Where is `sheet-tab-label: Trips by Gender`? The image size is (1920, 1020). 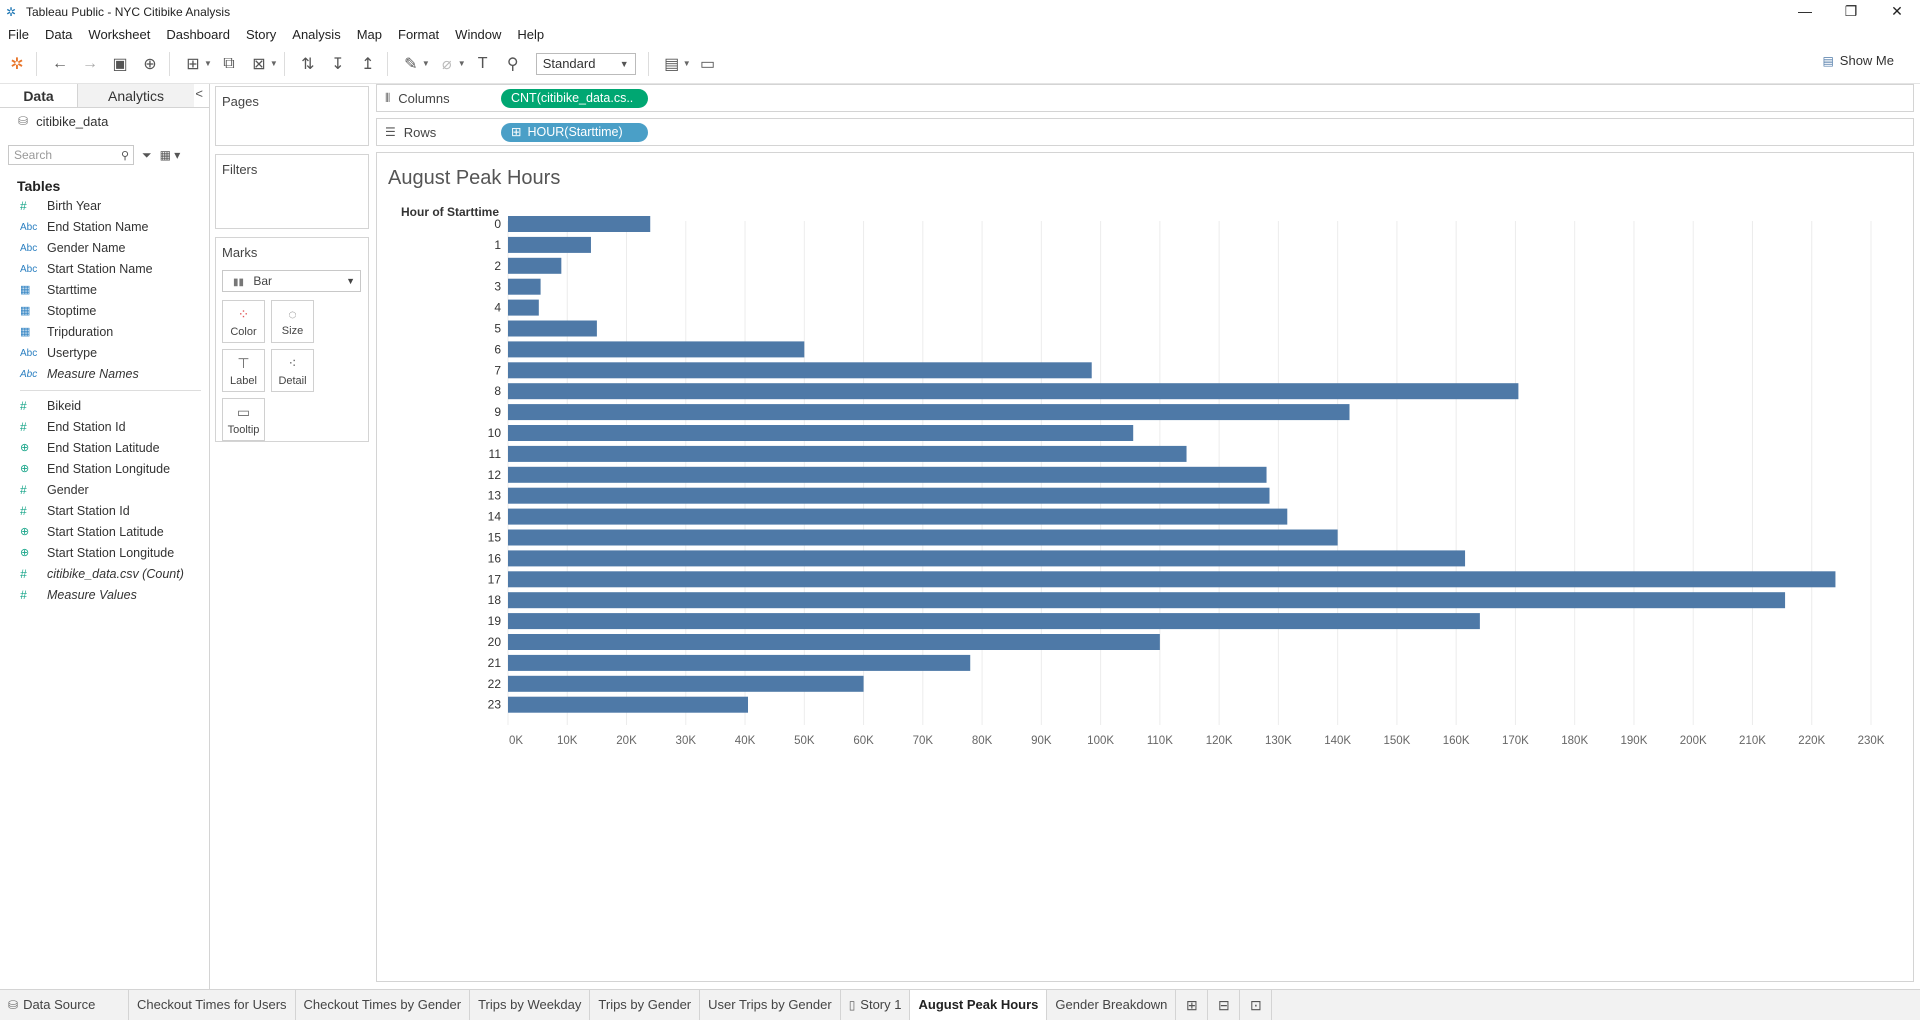
sheet-tab-label: Trips by Gender is located at coordinates (645, 1004).